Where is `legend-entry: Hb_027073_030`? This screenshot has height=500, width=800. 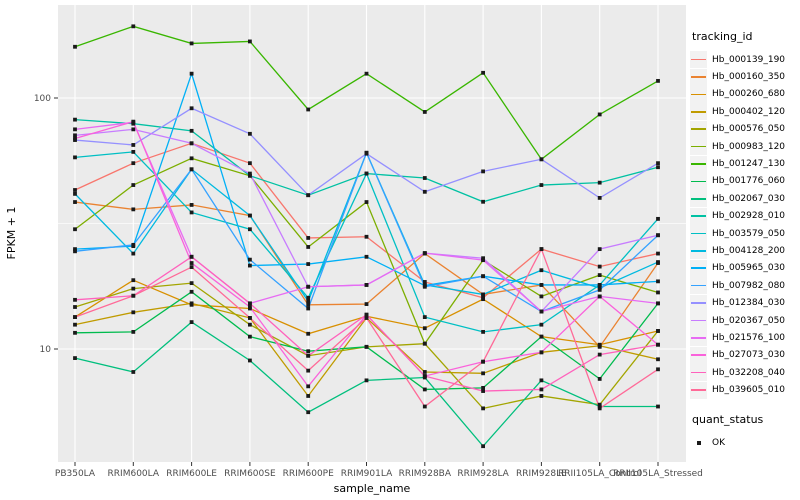 legend-entry: Hb_027073_030 is located at coordinates (745, 355).